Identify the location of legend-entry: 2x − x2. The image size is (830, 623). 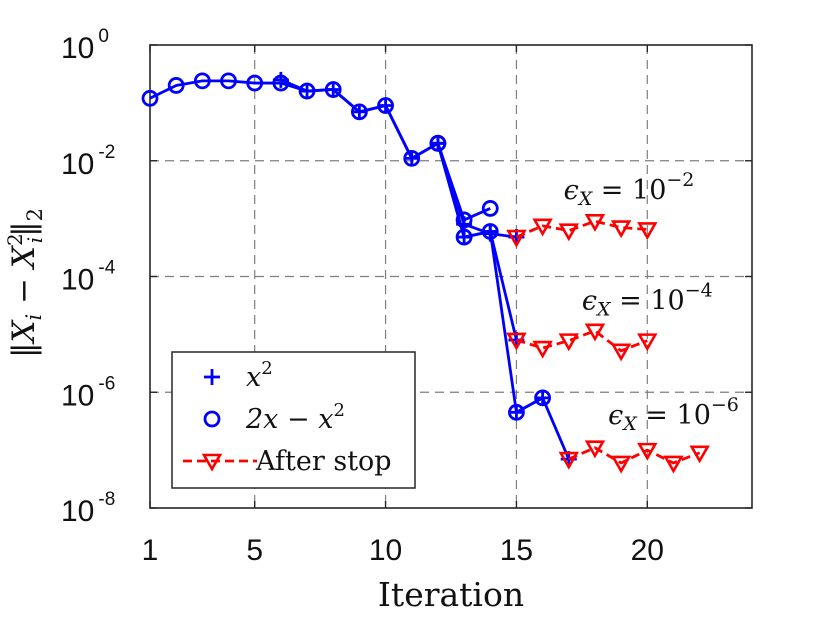
(274, 417).